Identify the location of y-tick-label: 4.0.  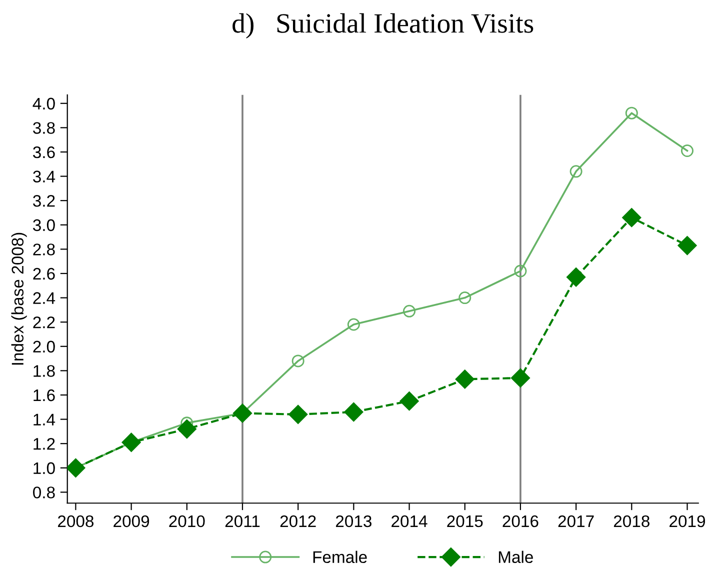
(43, 104).